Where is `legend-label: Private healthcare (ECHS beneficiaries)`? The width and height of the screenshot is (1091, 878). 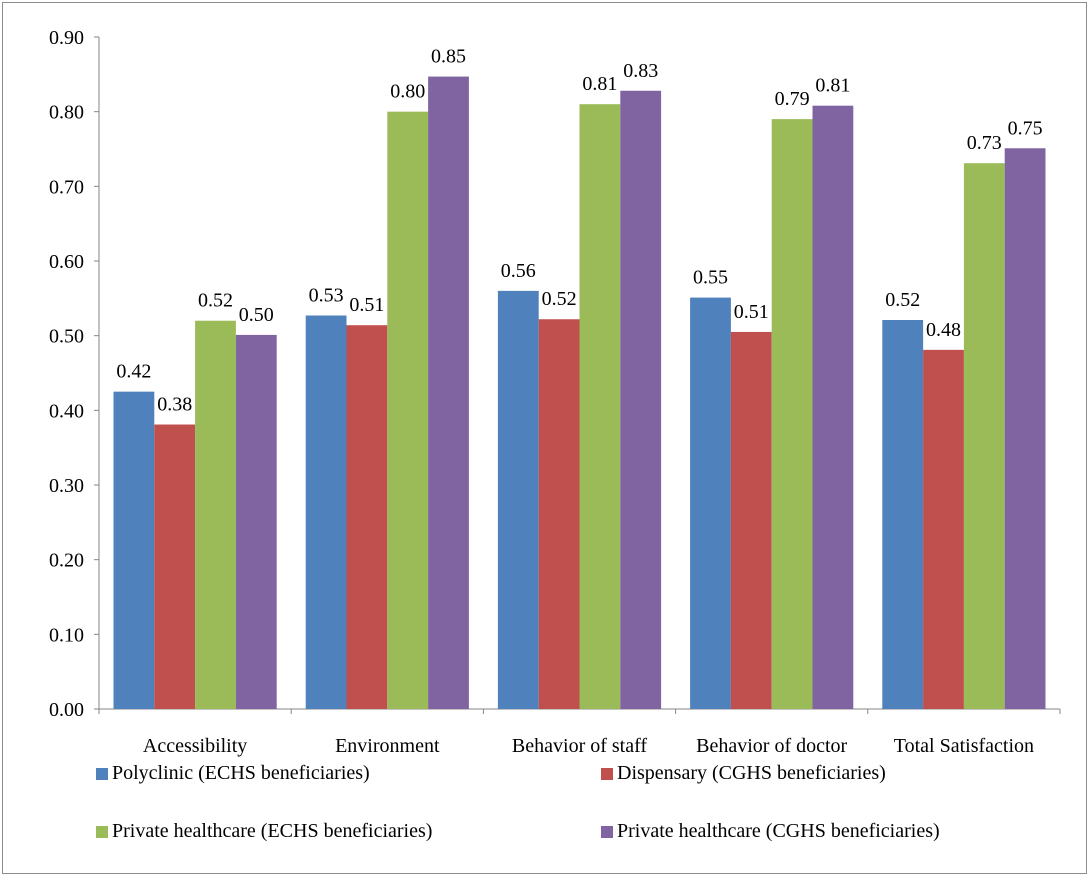 legend-label: Private healthcare (ECHS beneficiaries) is located at coordinates (272, 831).